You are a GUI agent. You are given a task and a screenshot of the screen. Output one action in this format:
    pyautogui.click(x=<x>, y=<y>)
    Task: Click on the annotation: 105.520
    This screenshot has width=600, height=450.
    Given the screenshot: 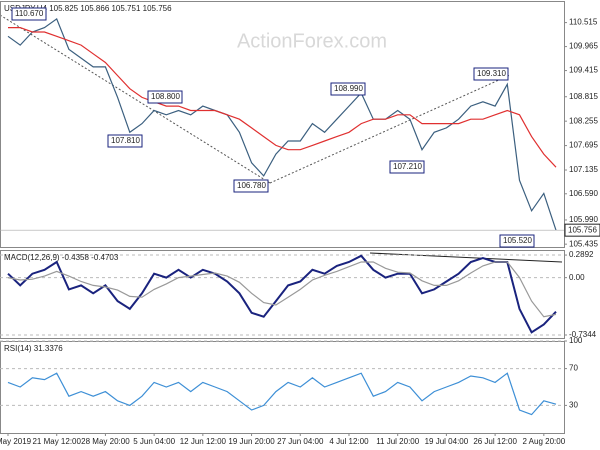 What is the action you would take?
    pyautogui.click(x=517, y=240)
    